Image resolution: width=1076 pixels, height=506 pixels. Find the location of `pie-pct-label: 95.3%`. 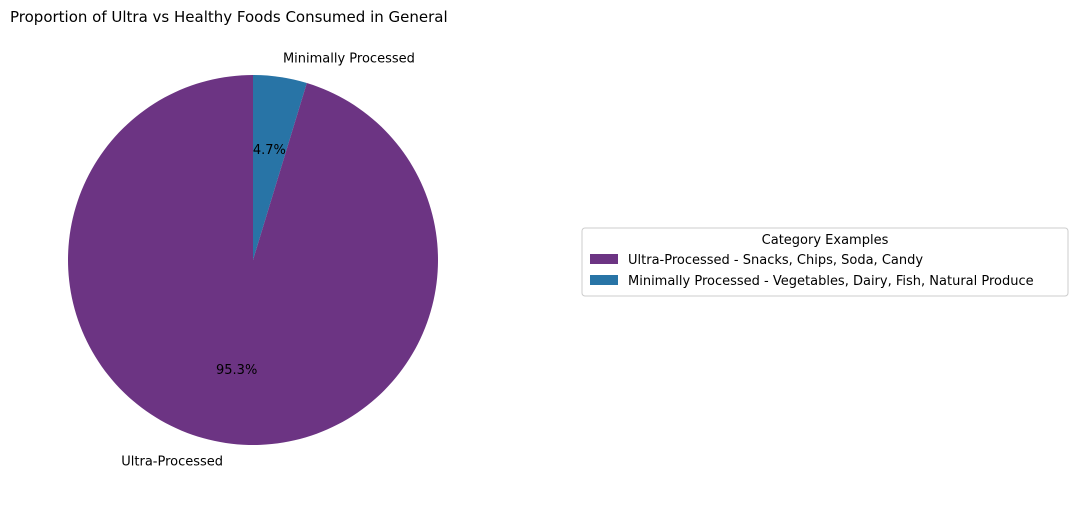

pie-pct-label: 95.3% is located at coordinates (236, 370).